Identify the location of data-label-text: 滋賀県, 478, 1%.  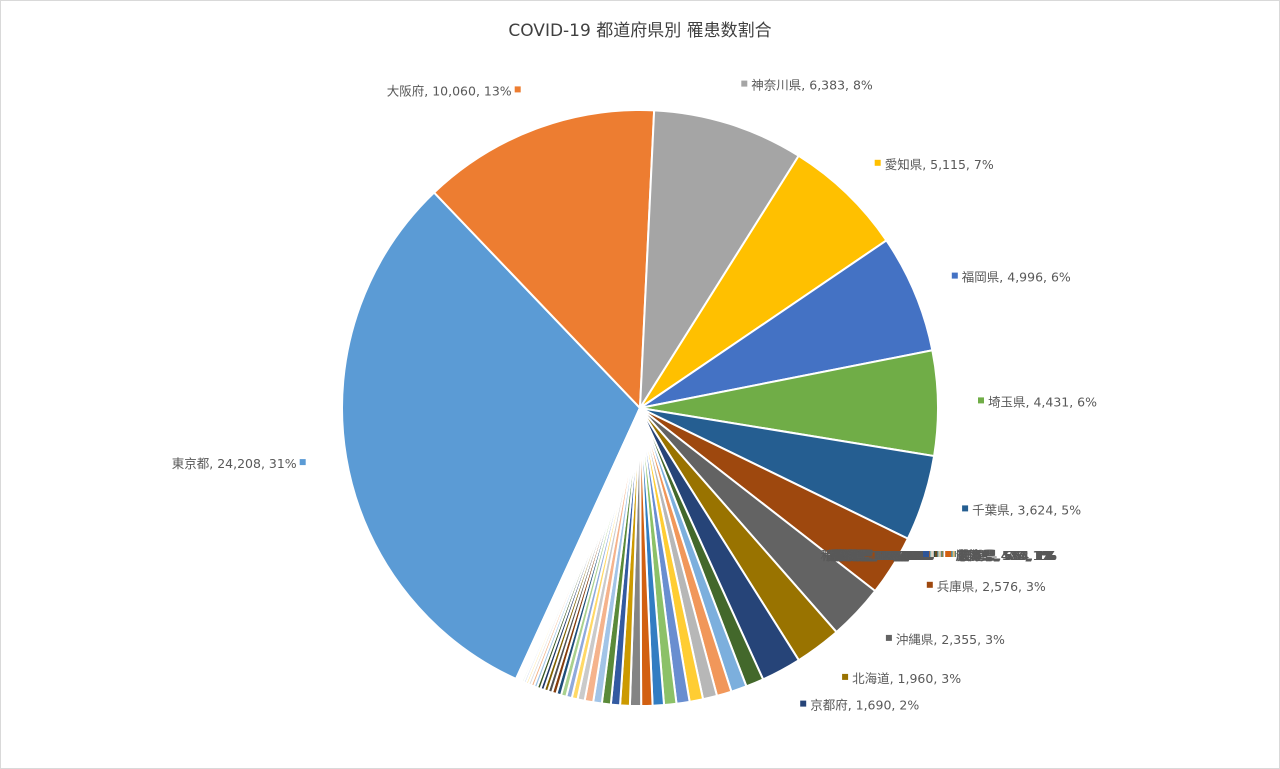
(1004, 555).